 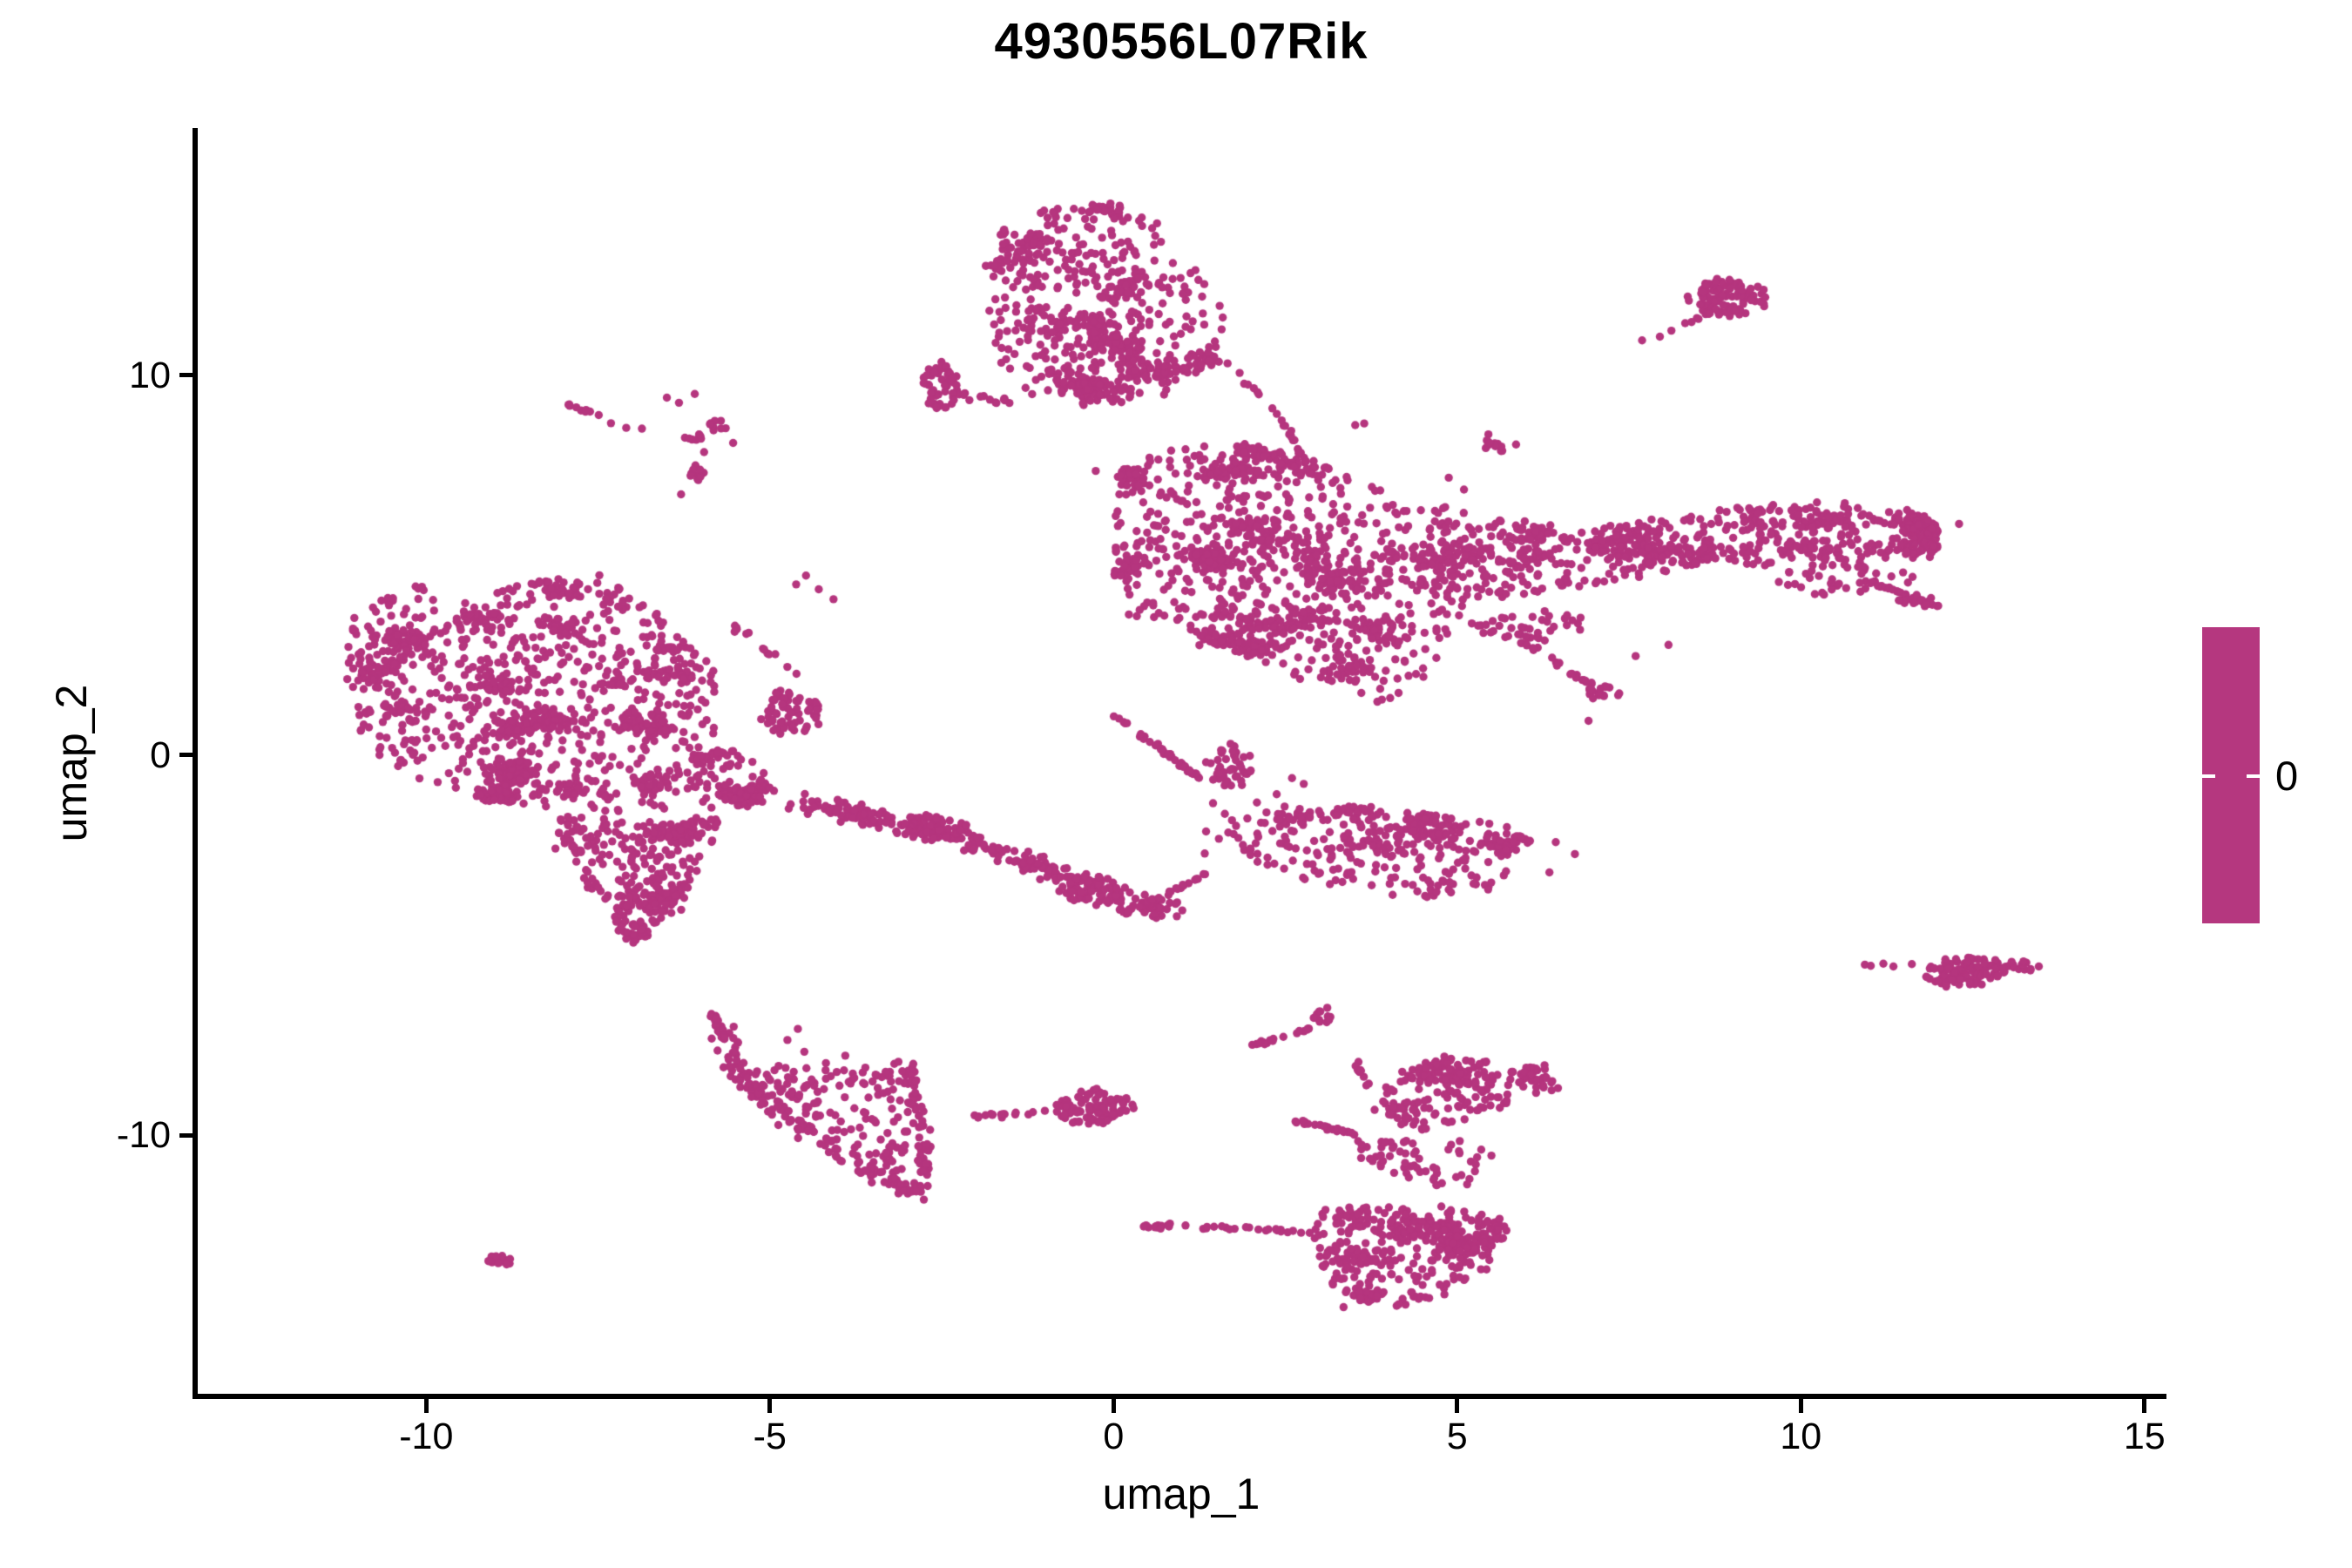 I want to click on x-axis-title: umap_1, so click(x=1181, y=1494).